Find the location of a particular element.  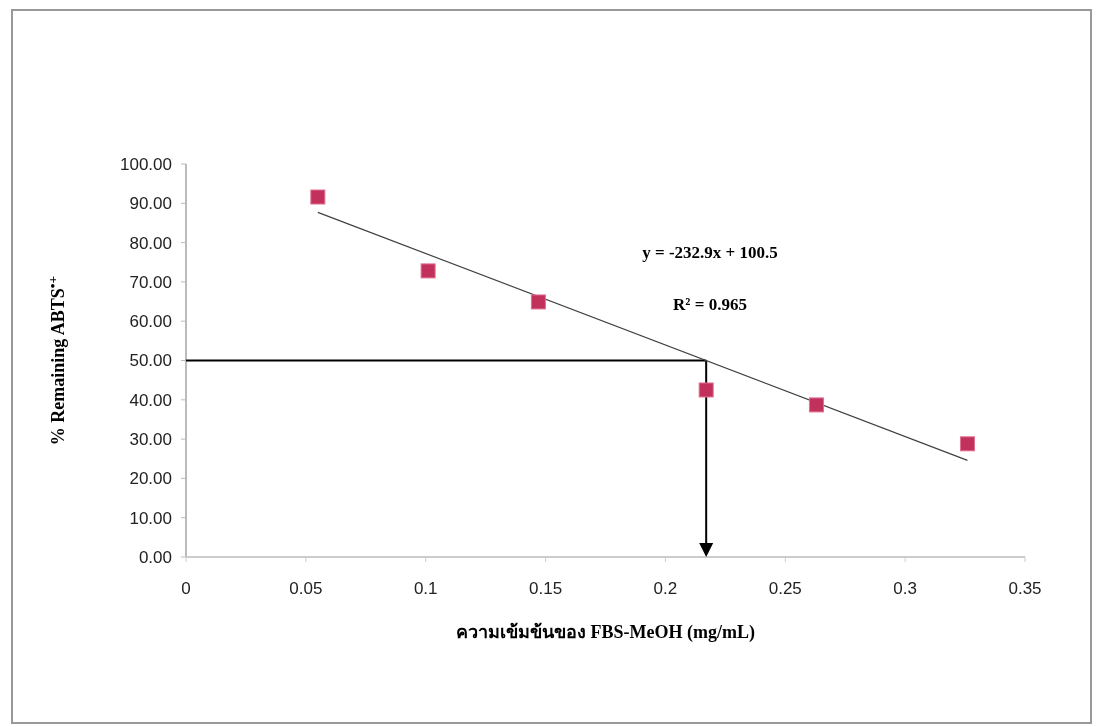

x-tick-label: 0.2 is located at coordinates (665, 588).